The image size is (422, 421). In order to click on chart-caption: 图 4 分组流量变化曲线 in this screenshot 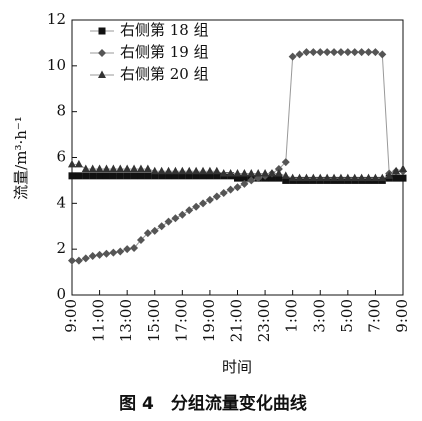, I will do `click(213, 403)`.